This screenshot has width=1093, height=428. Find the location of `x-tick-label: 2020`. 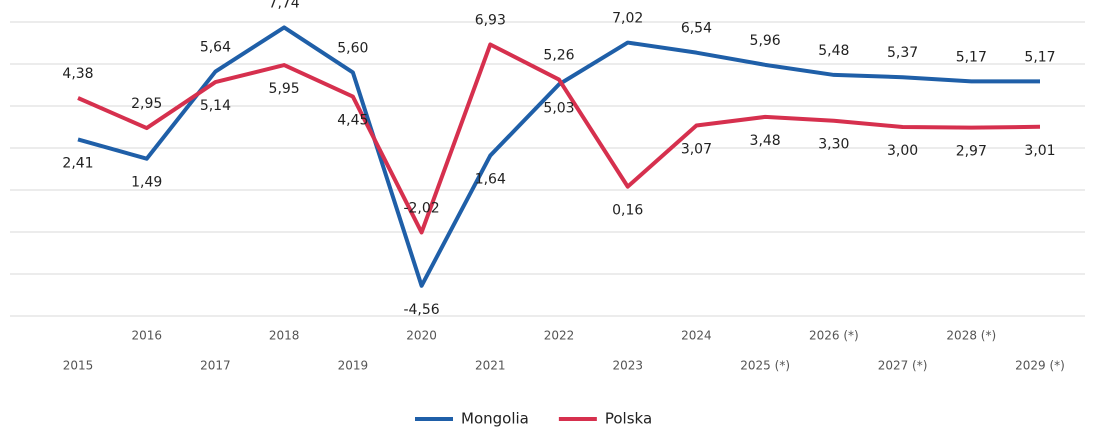

x-tick-label: 2020 is located at coordinates (421, 336).